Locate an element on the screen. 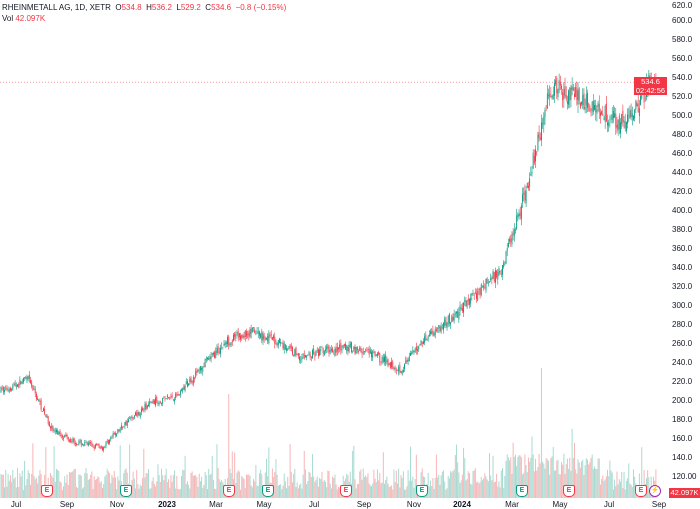 The image size is (700, 509). volume-value: 42.097K is located at coordinates (30, 18).